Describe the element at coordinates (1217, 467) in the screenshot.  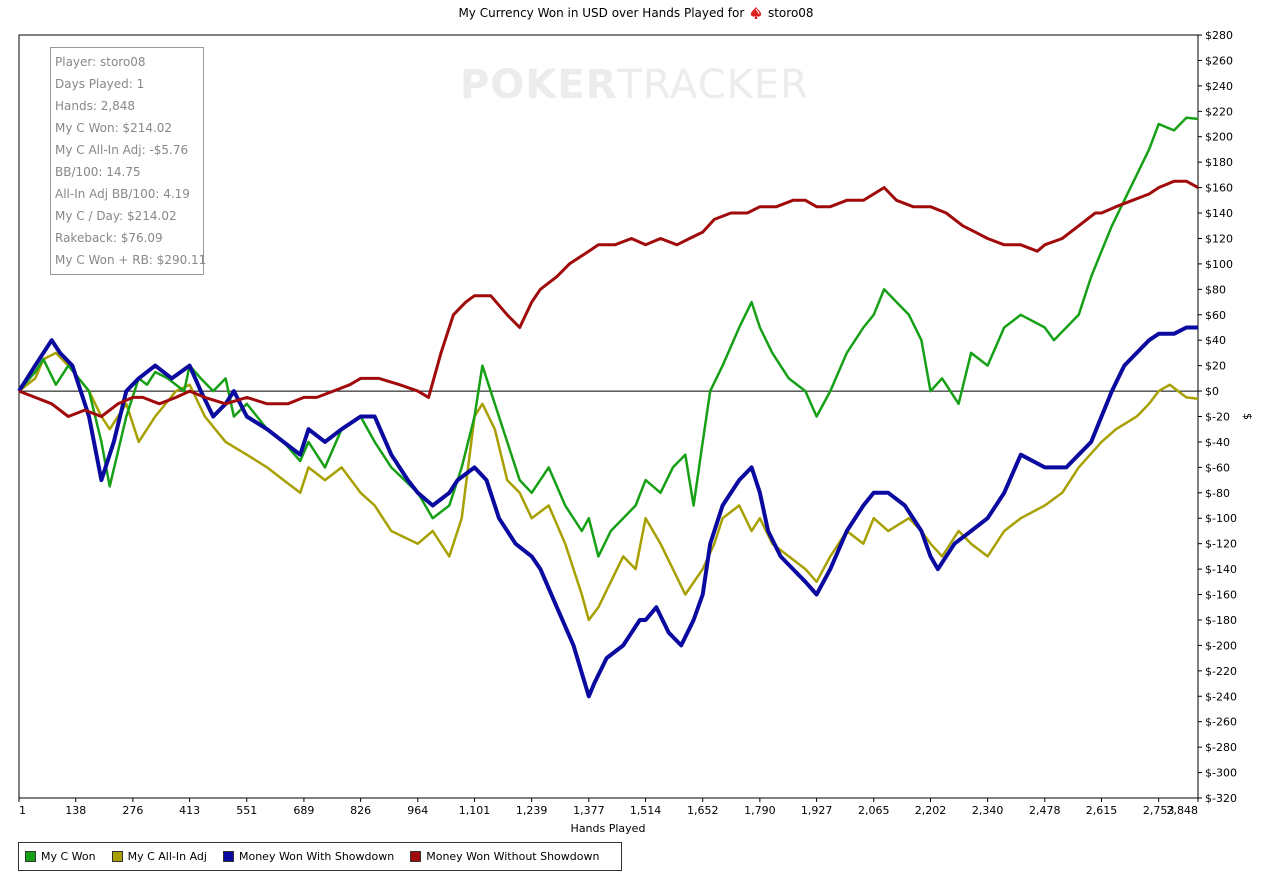
I see `y-tick-label: $-60` at that location.